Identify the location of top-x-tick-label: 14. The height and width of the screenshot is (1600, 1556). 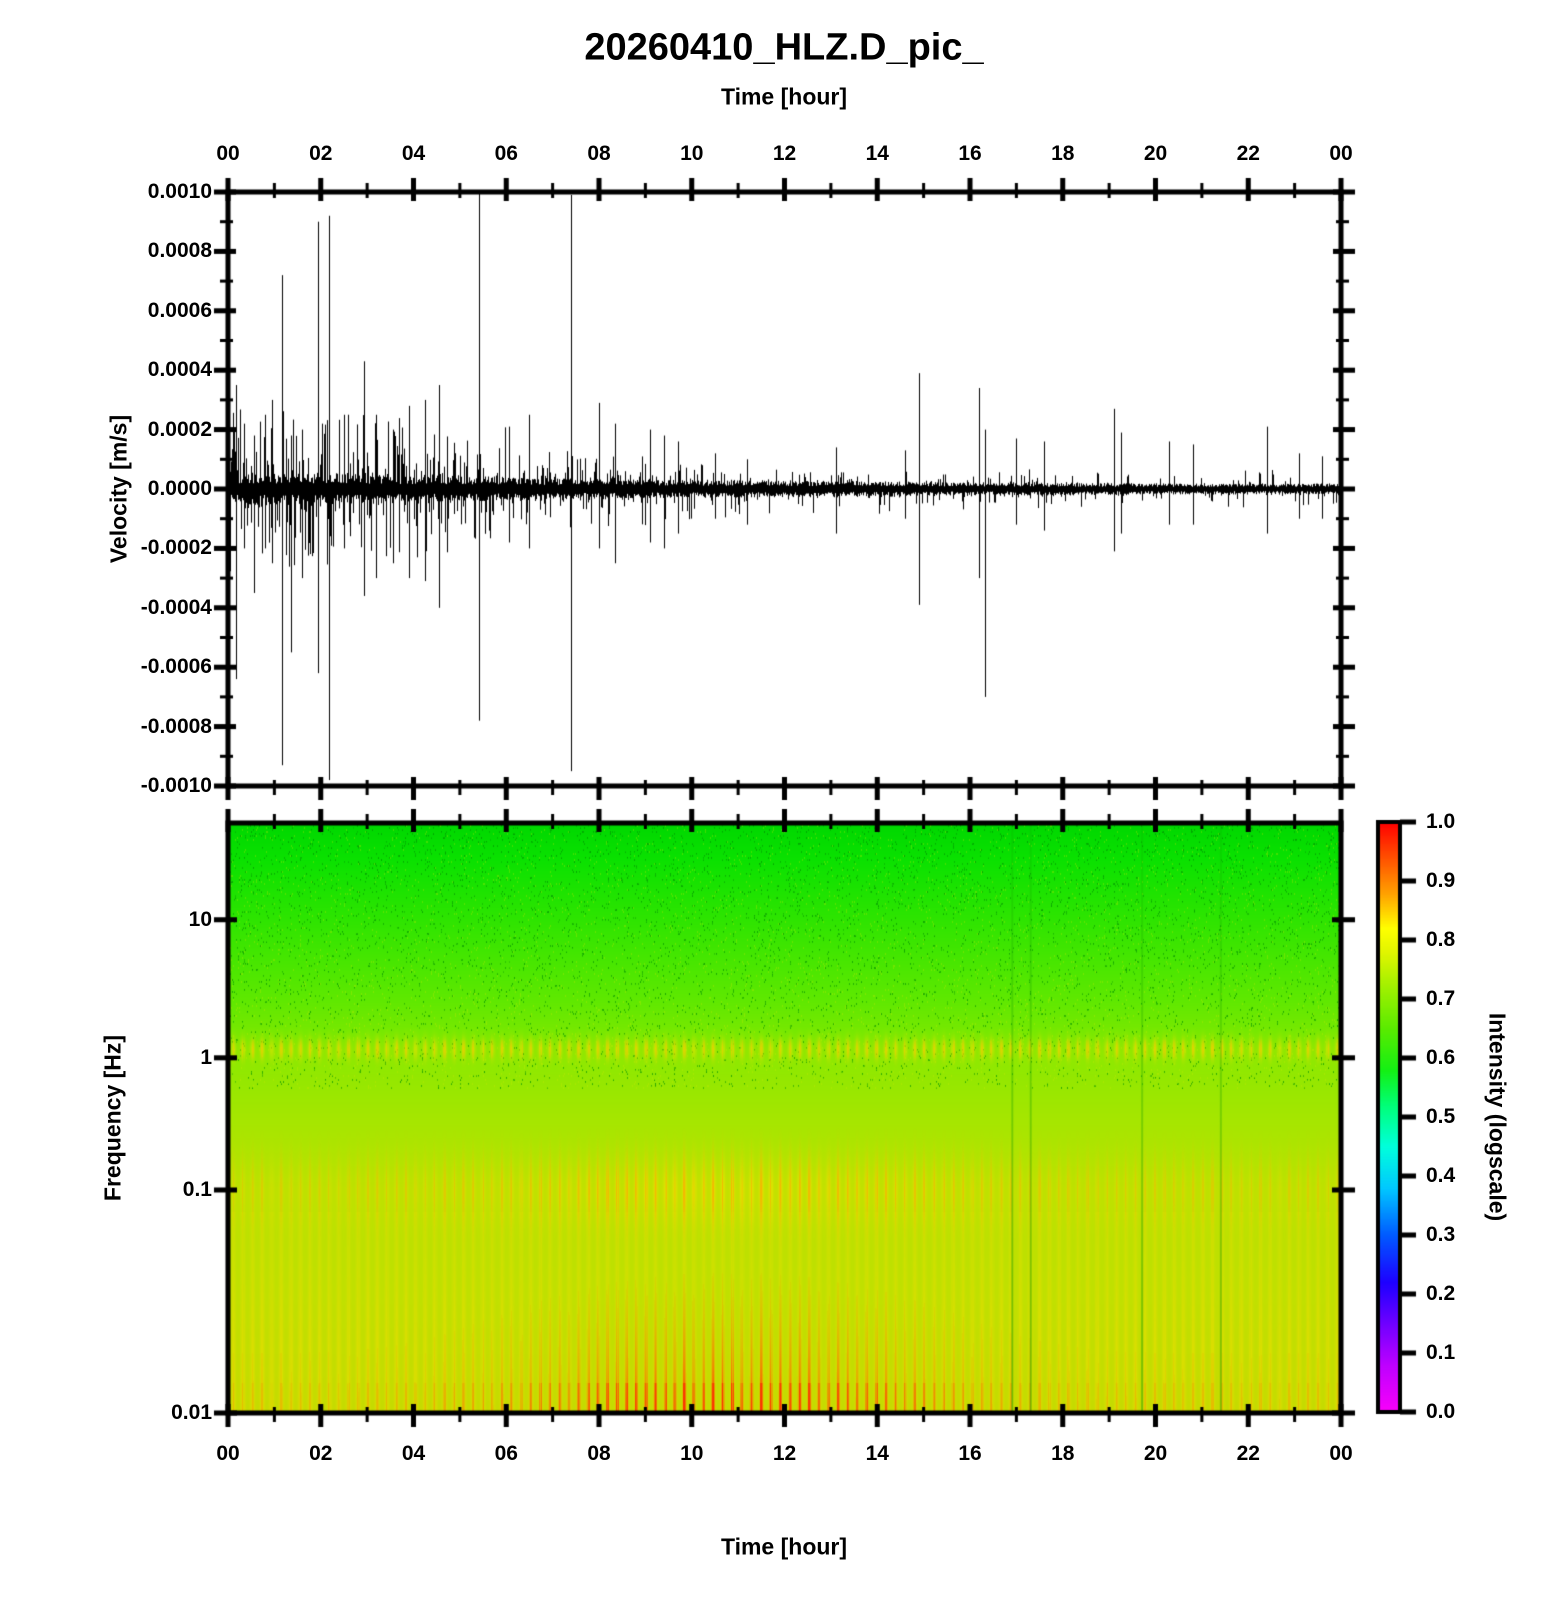
(877, 153).